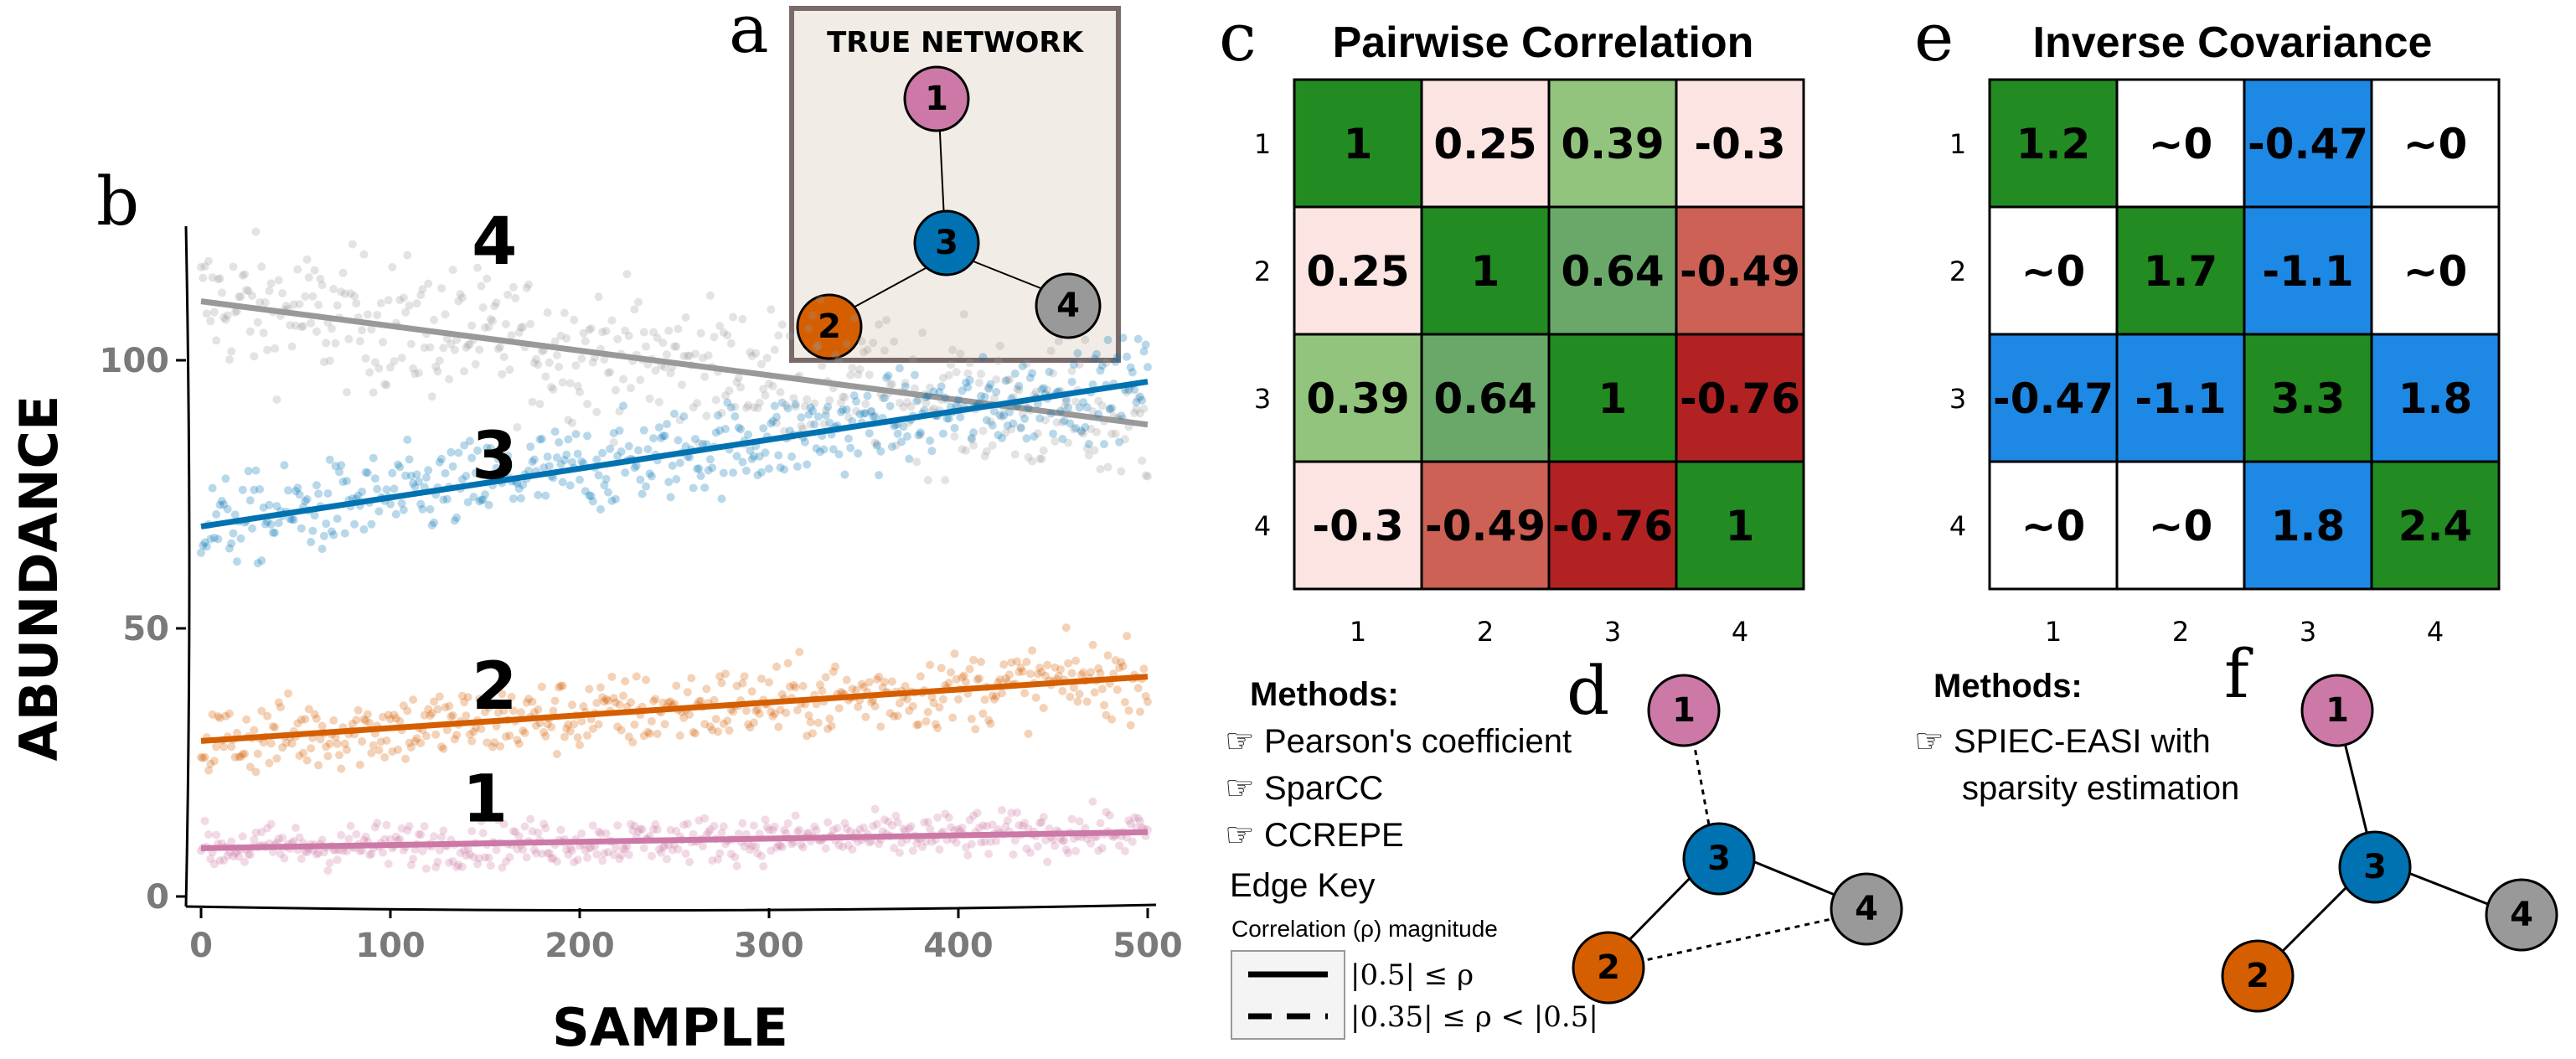 The width and height of the screenshot is (2576, 1059). What do you see at coordinates (936, 99) in the screenshot?
I see `node-1-label: 1` at bounding box center [936, 99].